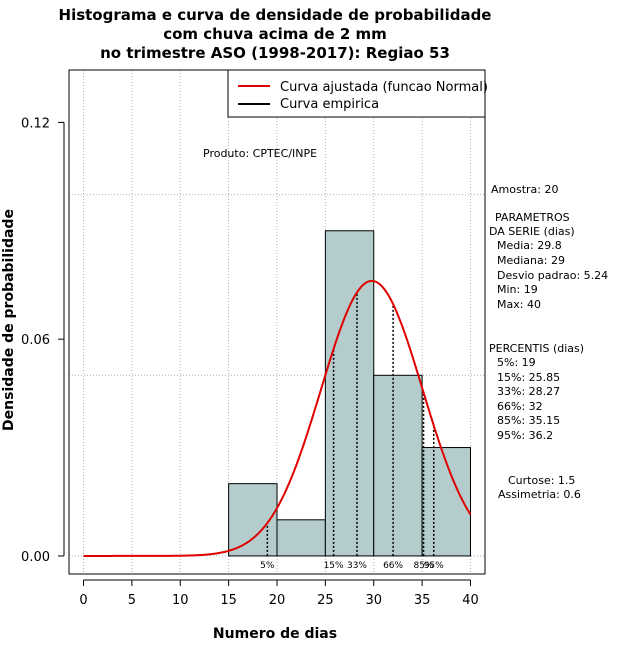  I want to click on x-axis-title: Numero de dias, so click(275, 634).